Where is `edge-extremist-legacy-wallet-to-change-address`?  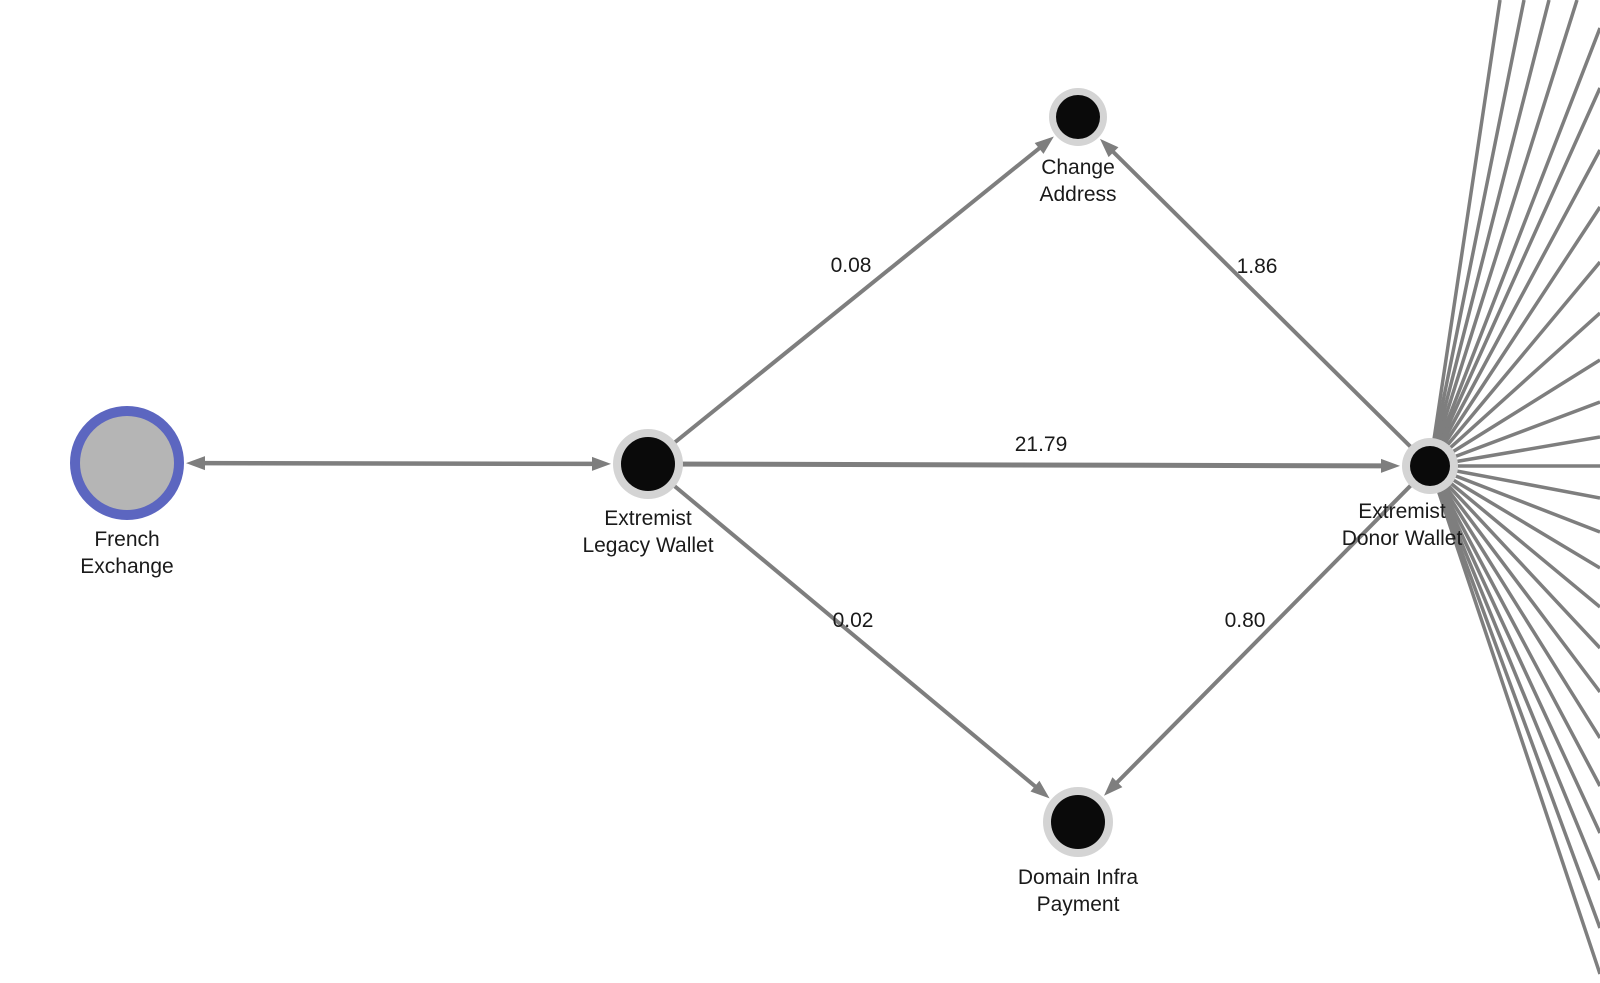
edge-extremist-legacy-wallet-to-change-address is located at coordinates (845, 305).